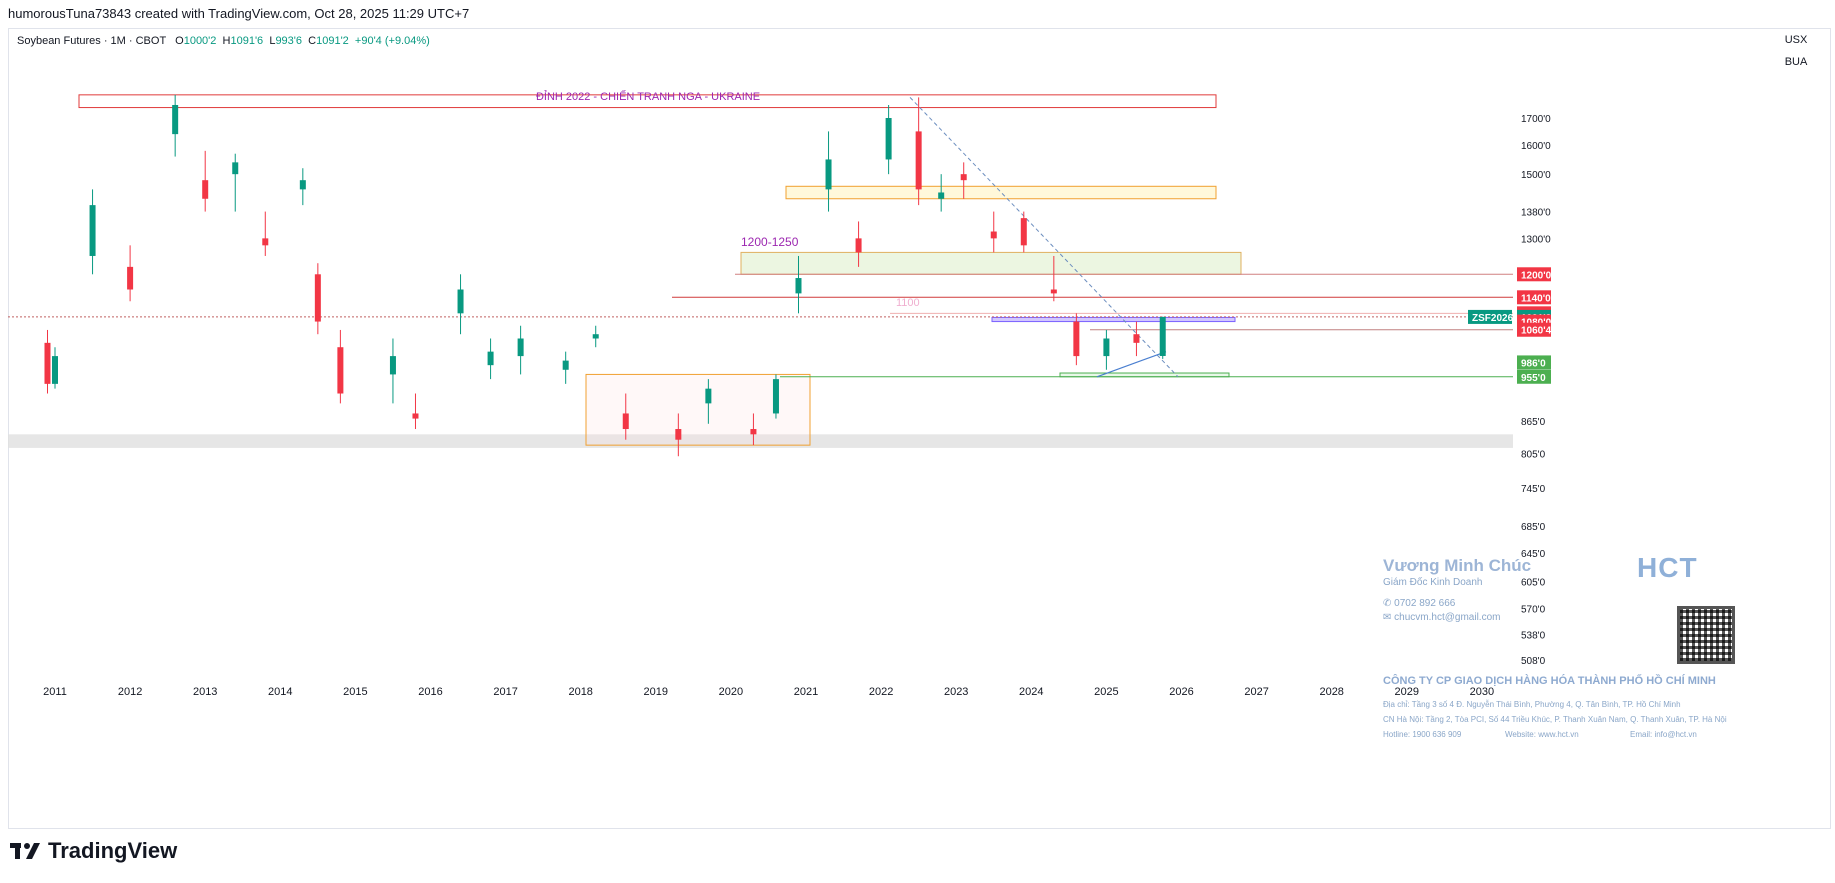 The width and height of the screenshot is (1835, 883). Describe the element at coordinates (355, 692) in the screenshot. I see `x-tick-label: 2015` at that location.